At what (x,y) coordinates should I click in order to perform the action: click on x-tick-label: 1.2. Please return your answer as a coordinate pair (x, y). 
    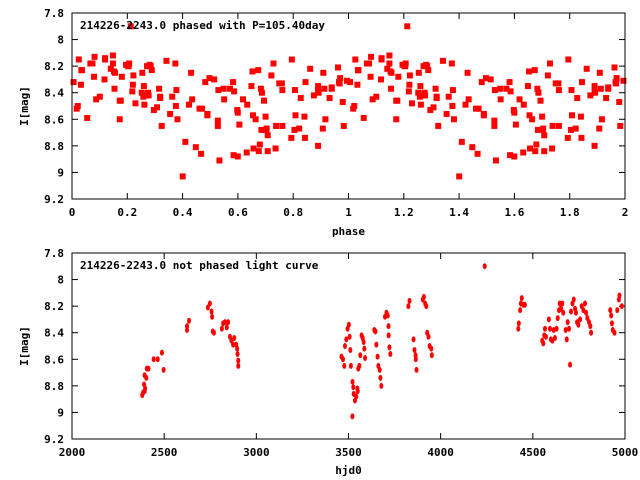
    Looking at the image, I should click on (404, 212).